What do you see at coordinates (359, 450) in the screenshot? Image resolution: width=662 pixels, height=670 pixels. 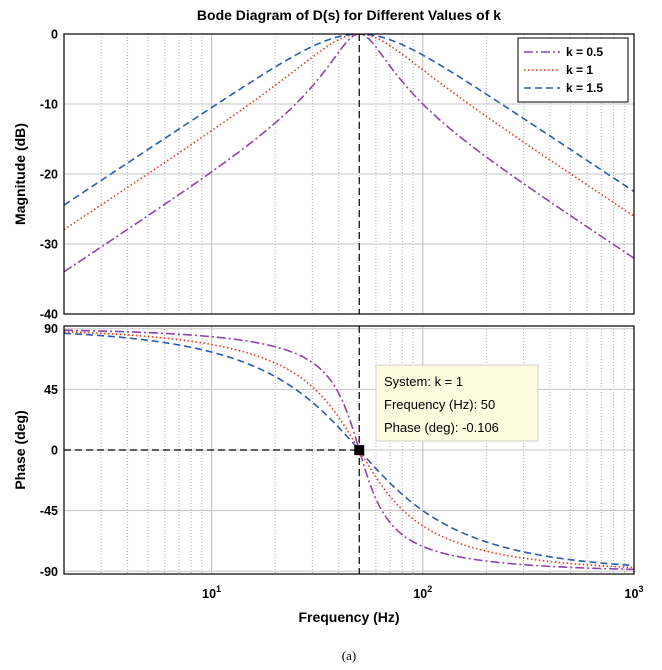 I see `datatip-marker` at bounding box center [359, 450].